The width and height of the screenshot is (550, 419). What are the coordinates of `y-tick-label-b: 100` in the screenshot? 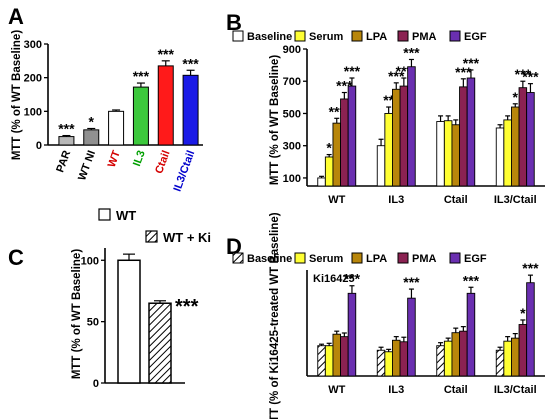 It's located at (292, 179).